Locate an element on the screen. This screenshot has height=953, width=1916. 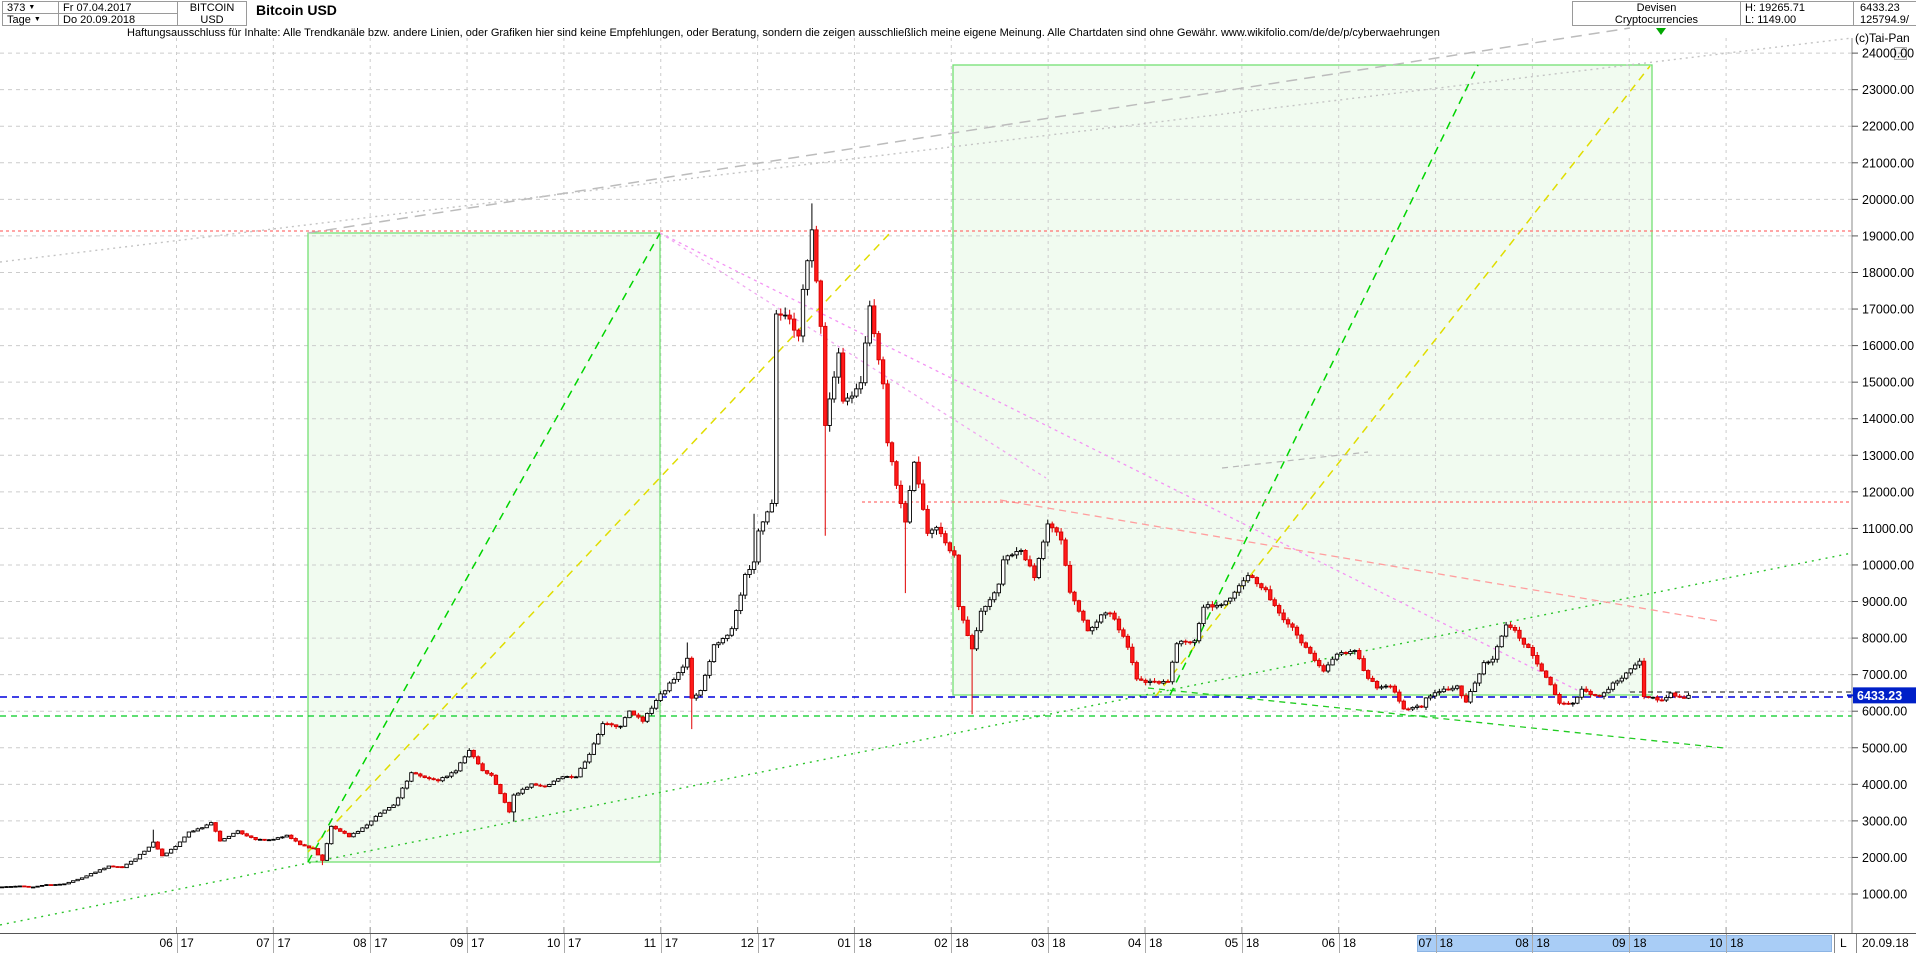
y-axis-label: 10000.00 is located at coordinates (1888, 565).